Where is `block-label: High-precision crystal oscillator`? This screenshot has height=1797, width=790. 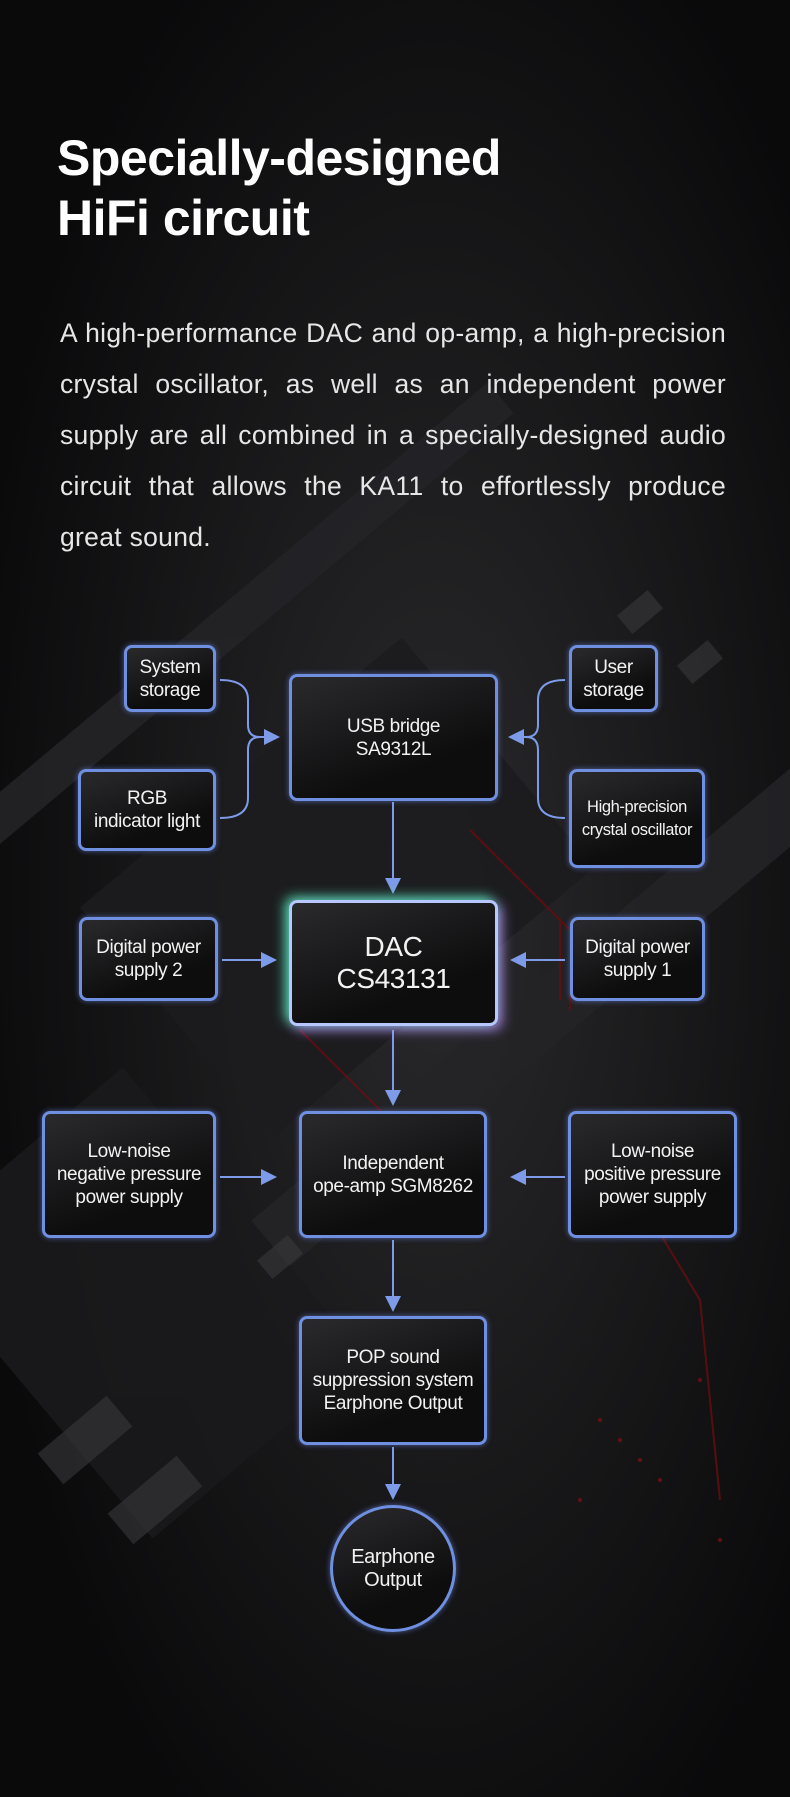
block-label: High-precision crystal oscillator is located at coordinates (637, 818).